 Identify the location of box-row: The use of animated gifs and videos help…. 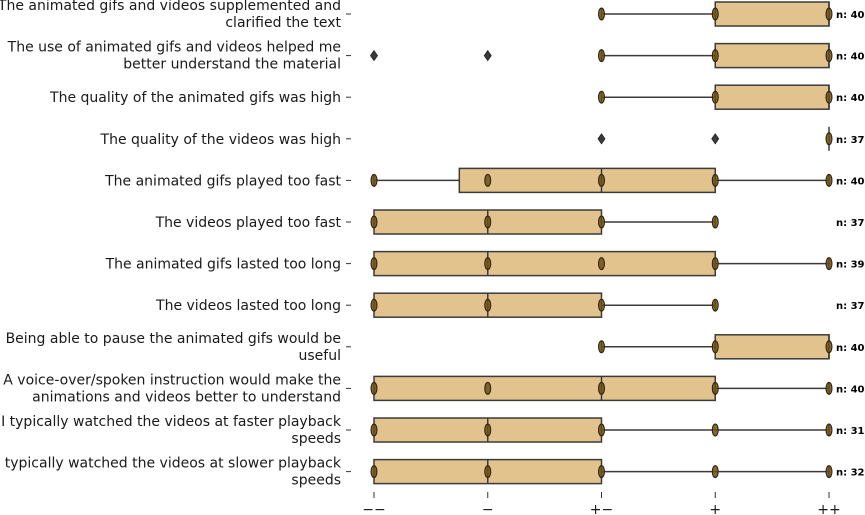
(436, 56).